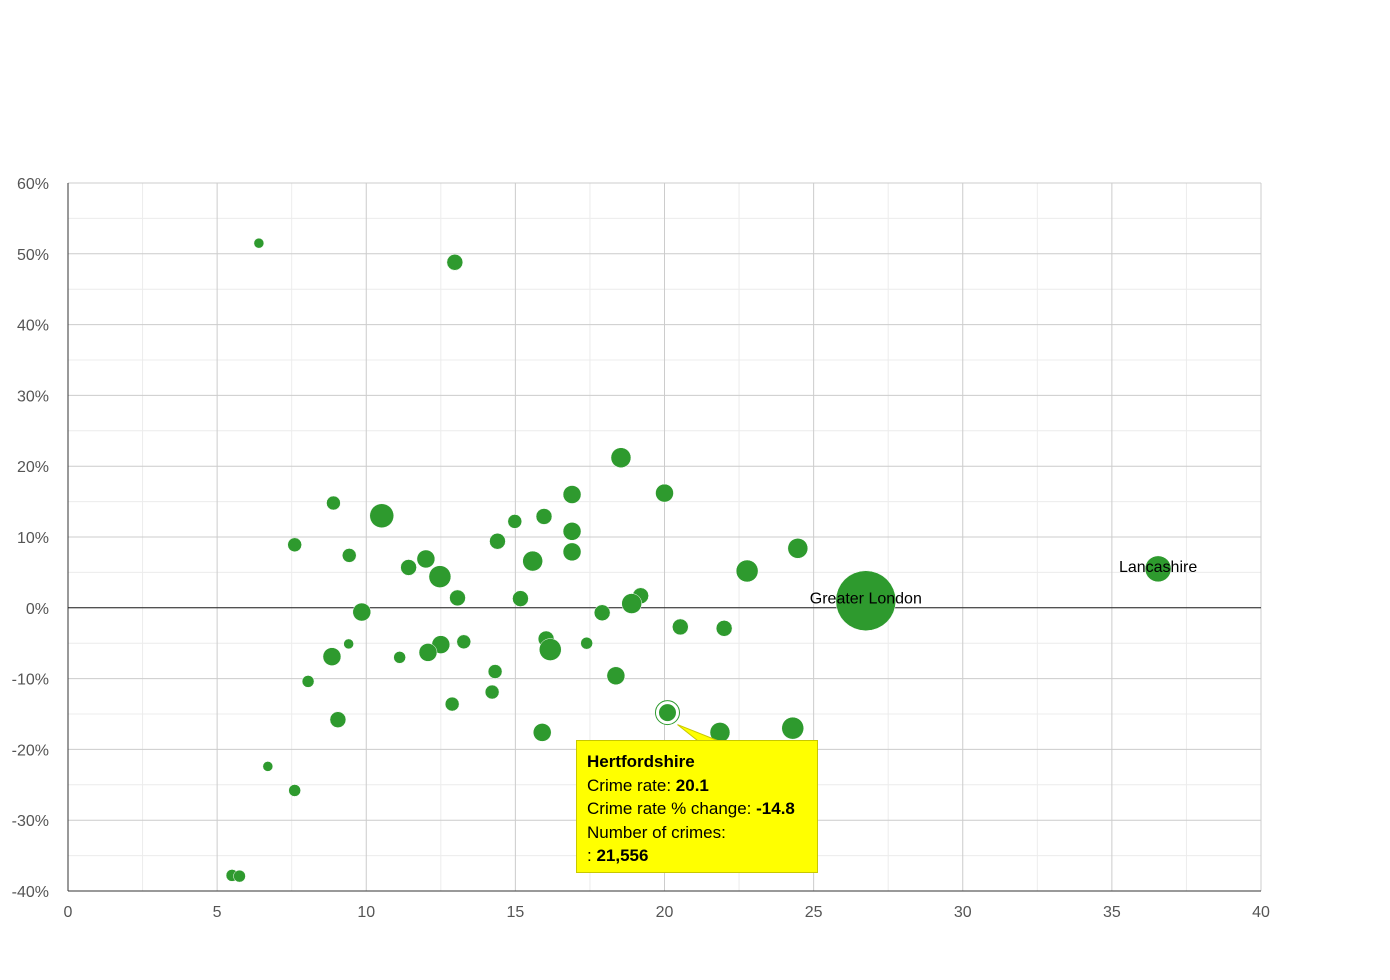 The height and width of the screenshot is (980, 1390). What do you see at coordinates (697, 856) in the screenshot?
I see `tooltip-count-line: : 21,556` at bounding box center [697, 856].